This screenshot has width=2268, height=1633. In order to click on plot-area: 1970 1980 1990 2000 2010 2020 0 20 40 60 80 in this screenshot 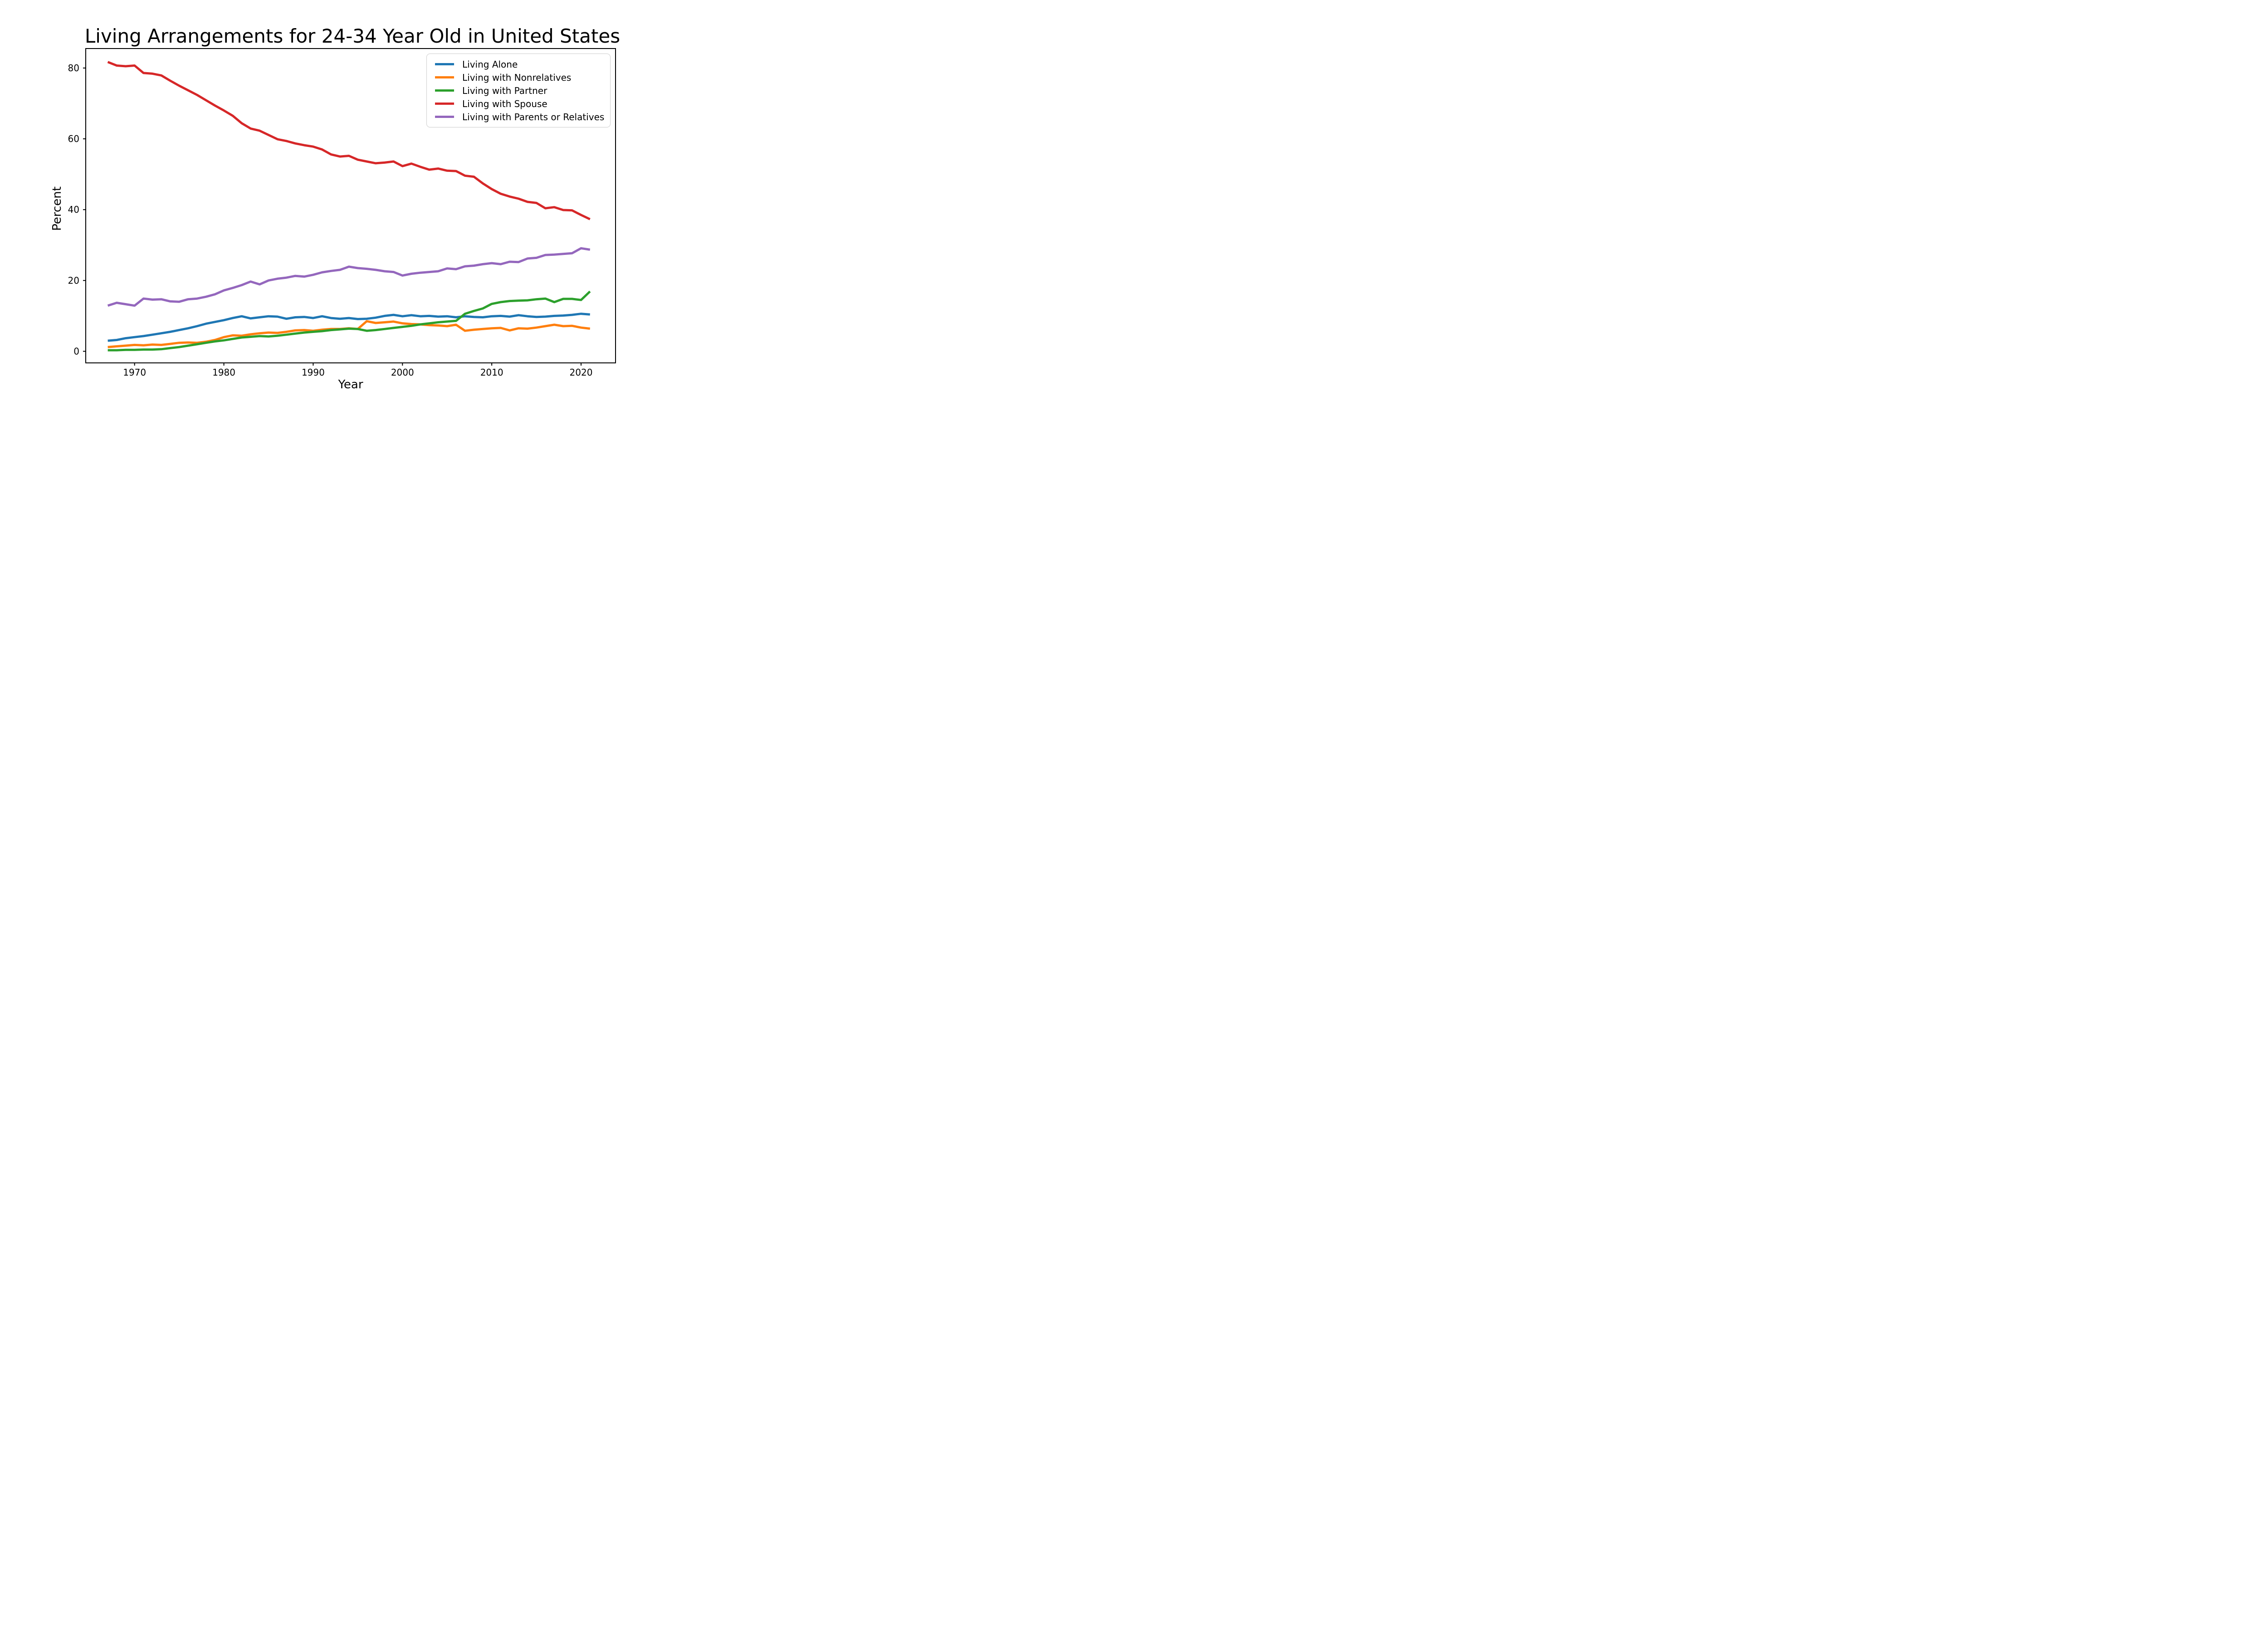, I will do `click(342, 213)`.